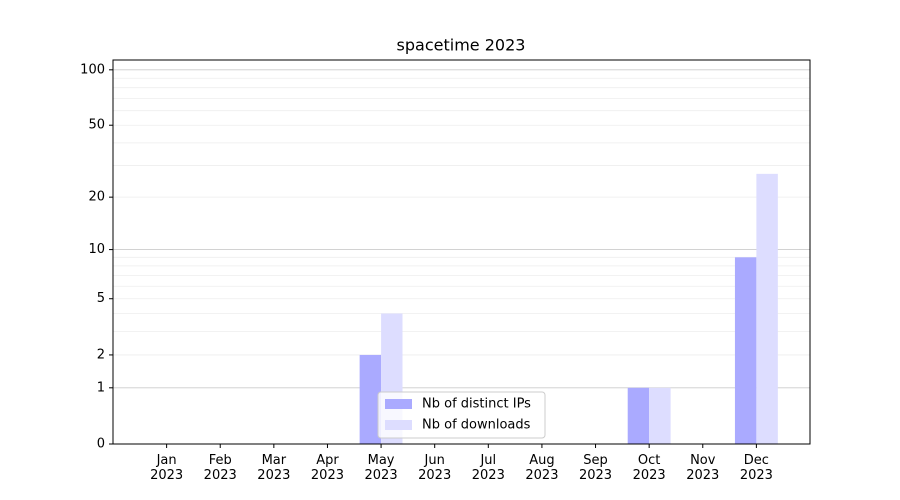 The width and height of the screenshot is (900, 500). I want to click on x-tick-label: Feb 2023, so click(220, 468).